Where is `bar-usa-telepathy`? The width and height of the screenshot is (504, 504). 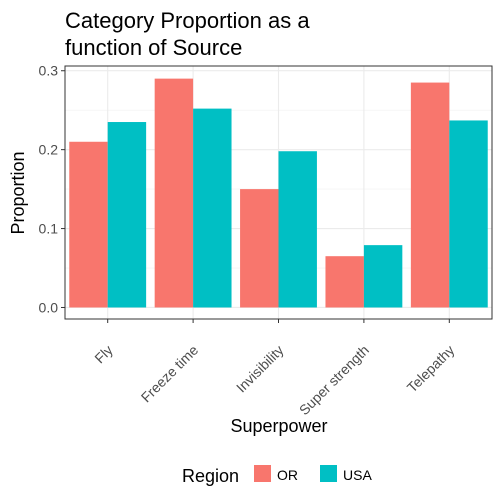 bar-usa-telepathy is located at coordinates (468, 214).